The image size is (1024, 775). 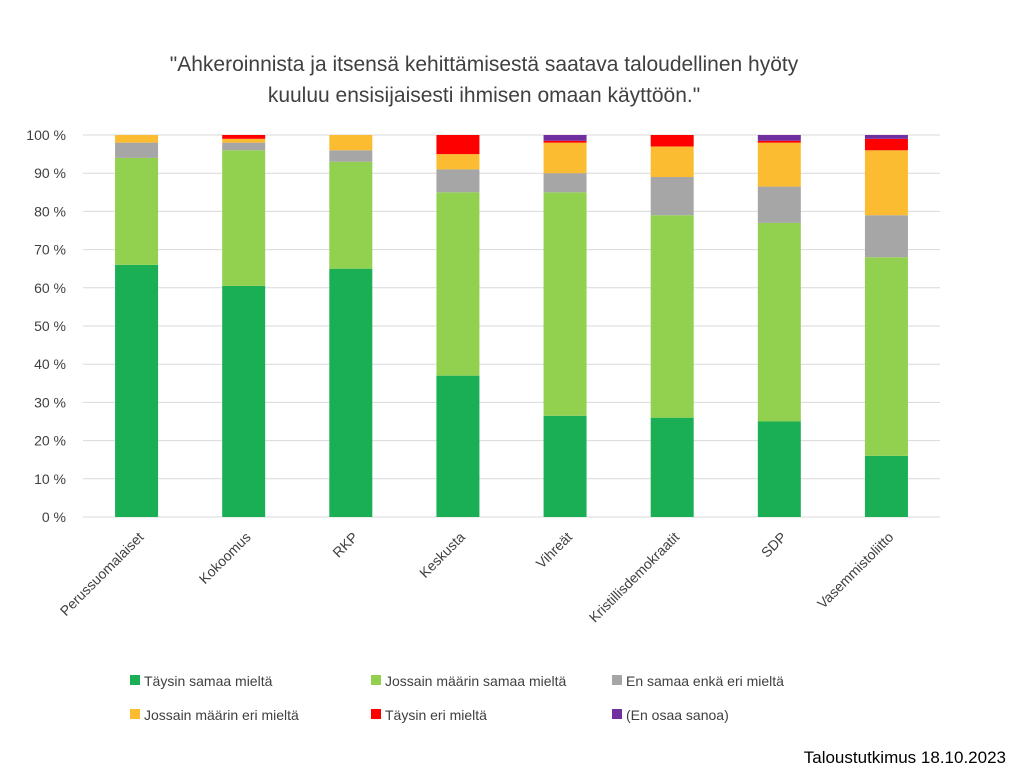 I want to click on y-tick-label: 20 %, so click(x=50, y=441).